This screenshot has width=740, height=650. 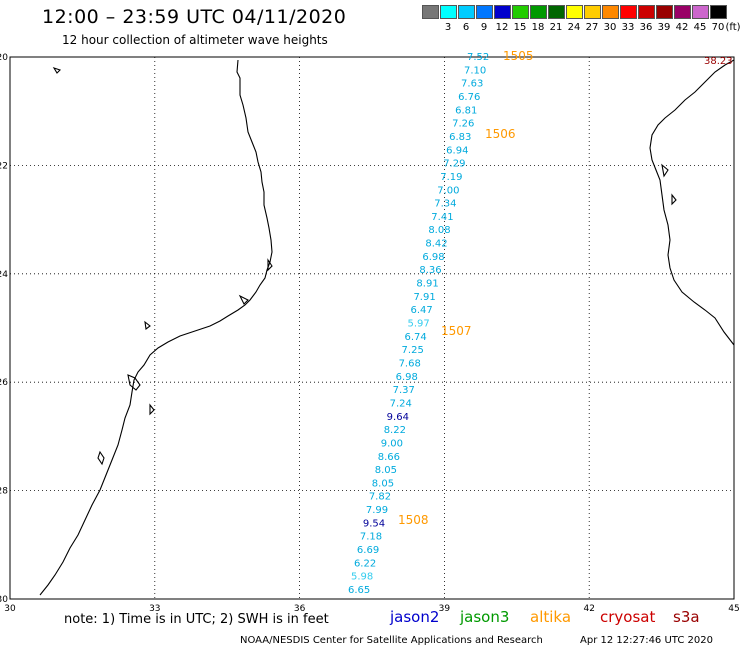 I want to click on wave-height-label: 8.05, so click(x=386, y=470).